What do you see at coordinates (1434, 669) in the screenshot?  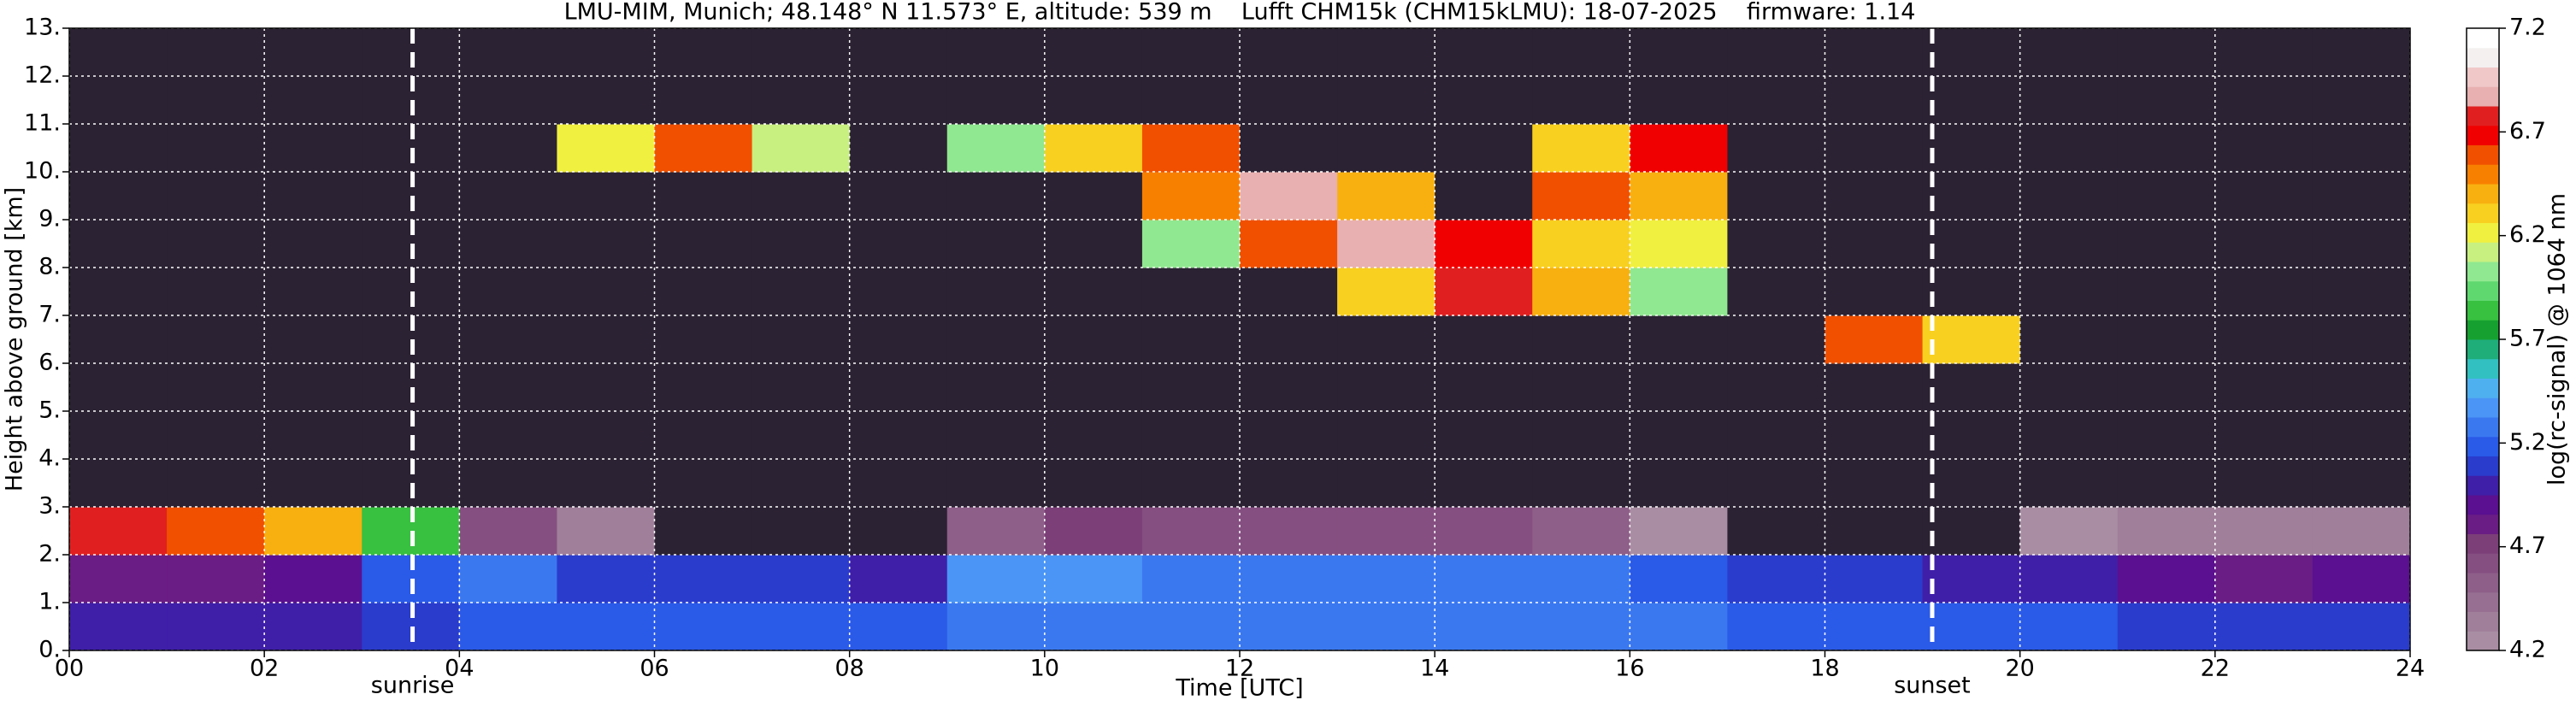 I see `x-tick-label: 14` at bounding box center [1434, 669].